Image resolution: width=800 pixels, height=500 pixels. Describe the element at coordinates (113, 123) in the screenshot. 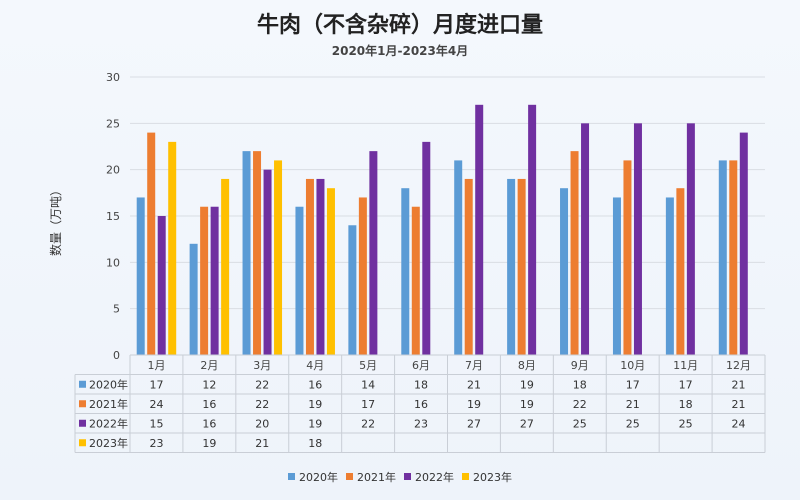

I see `y-tick-label: 25` at that location.